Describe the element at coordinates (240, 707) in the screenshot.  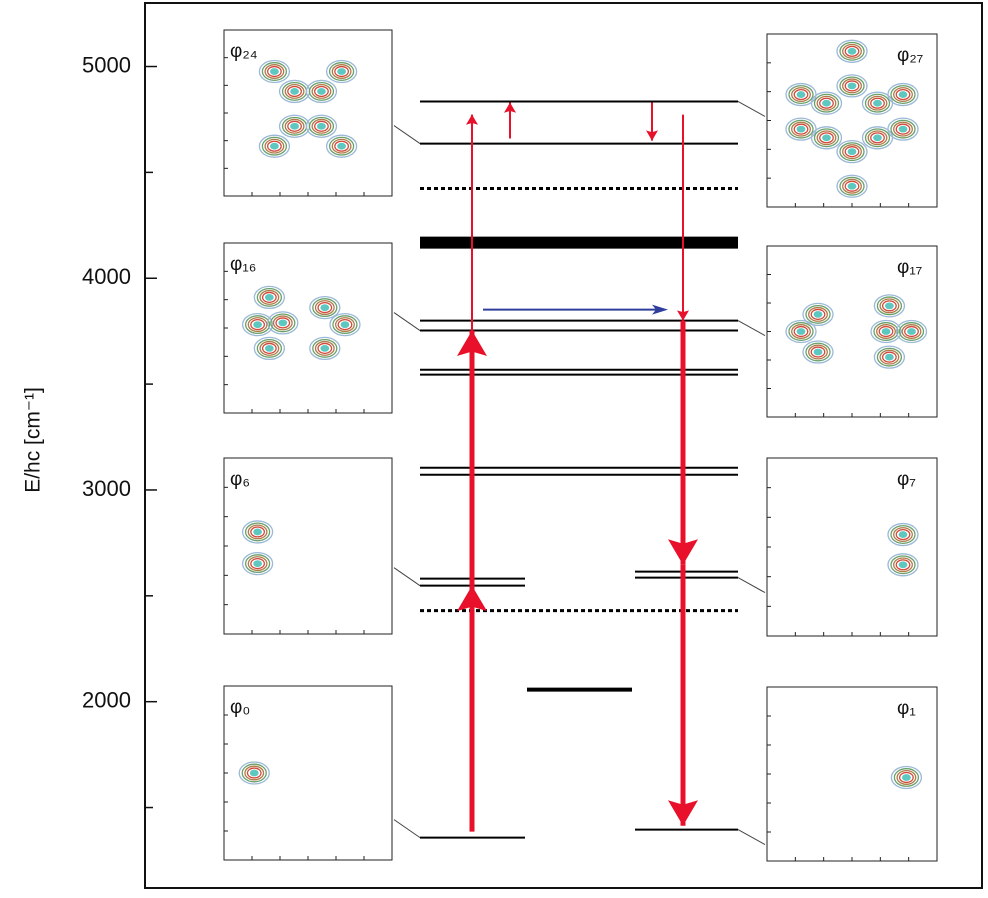
I see `panel-label: φ₀` at that location.